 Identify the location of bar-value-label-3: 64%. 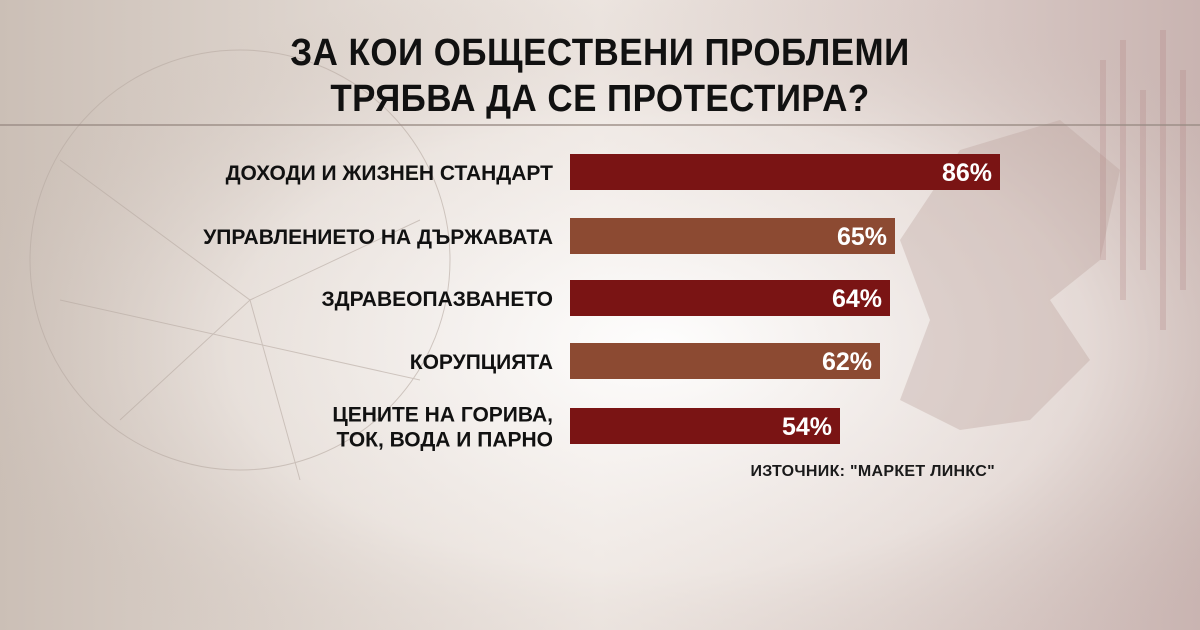
(857, 299).